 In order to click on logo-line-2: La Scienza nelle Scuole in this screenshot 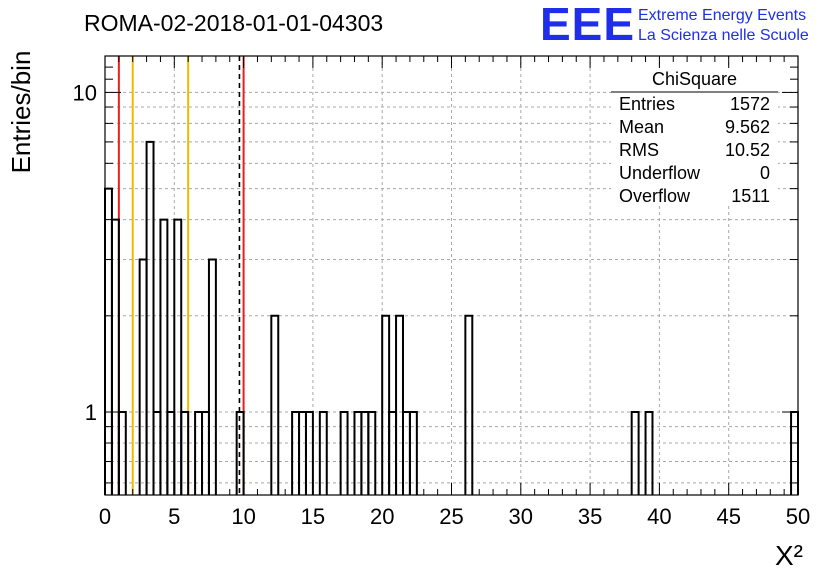, I will do `click(723, 35)`.